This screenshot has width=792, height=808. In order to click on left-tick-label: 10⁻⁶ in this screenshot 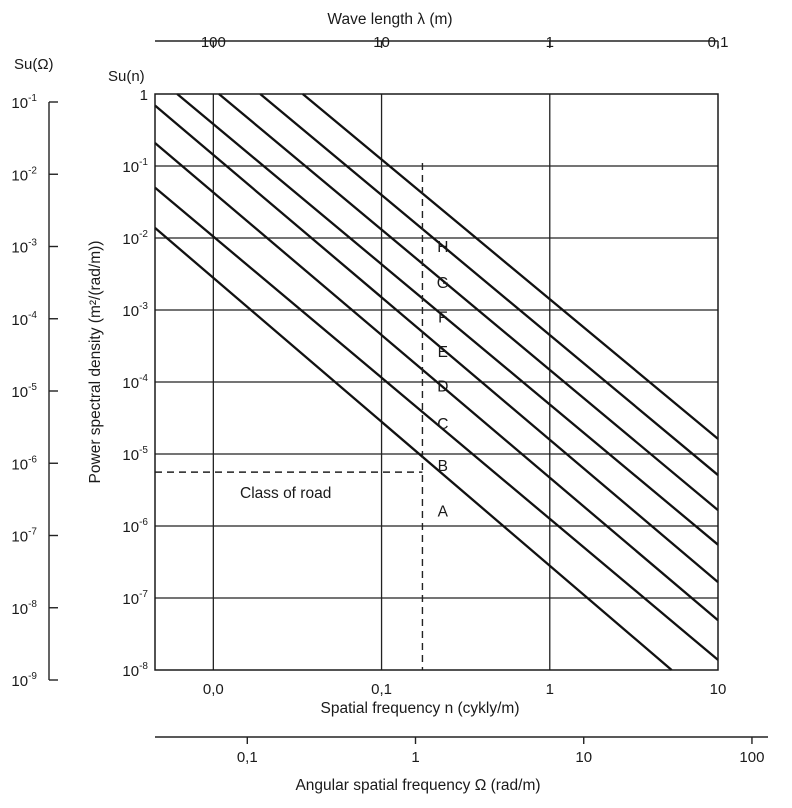, I will do `click(135, 526)`.